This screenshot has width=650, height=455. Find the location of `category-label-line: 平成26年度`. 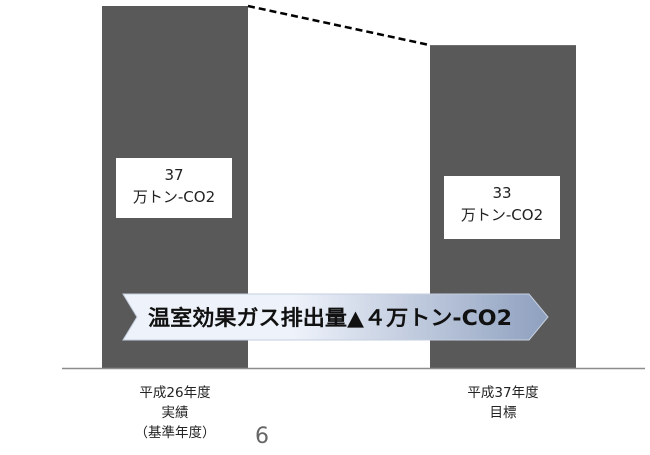

category-label-line: 平成26年度 is located at coordinates (175, 393).